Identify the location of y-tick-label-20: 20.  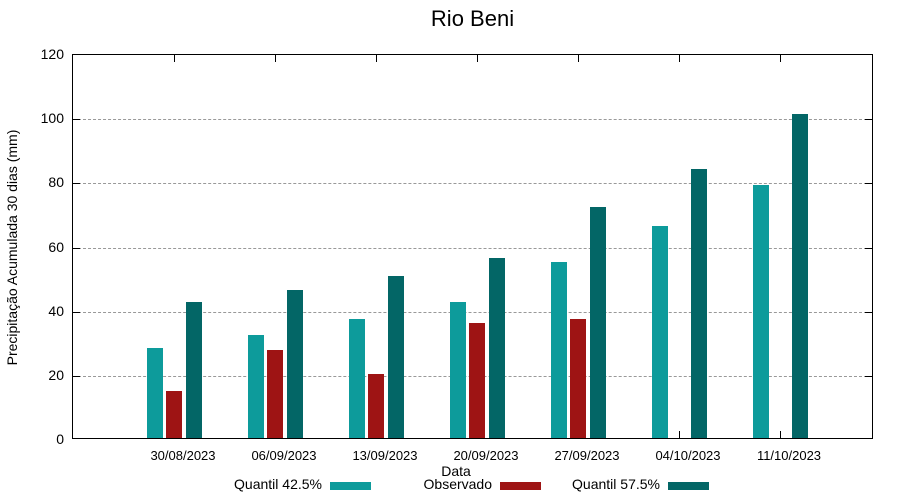
(56, 374).